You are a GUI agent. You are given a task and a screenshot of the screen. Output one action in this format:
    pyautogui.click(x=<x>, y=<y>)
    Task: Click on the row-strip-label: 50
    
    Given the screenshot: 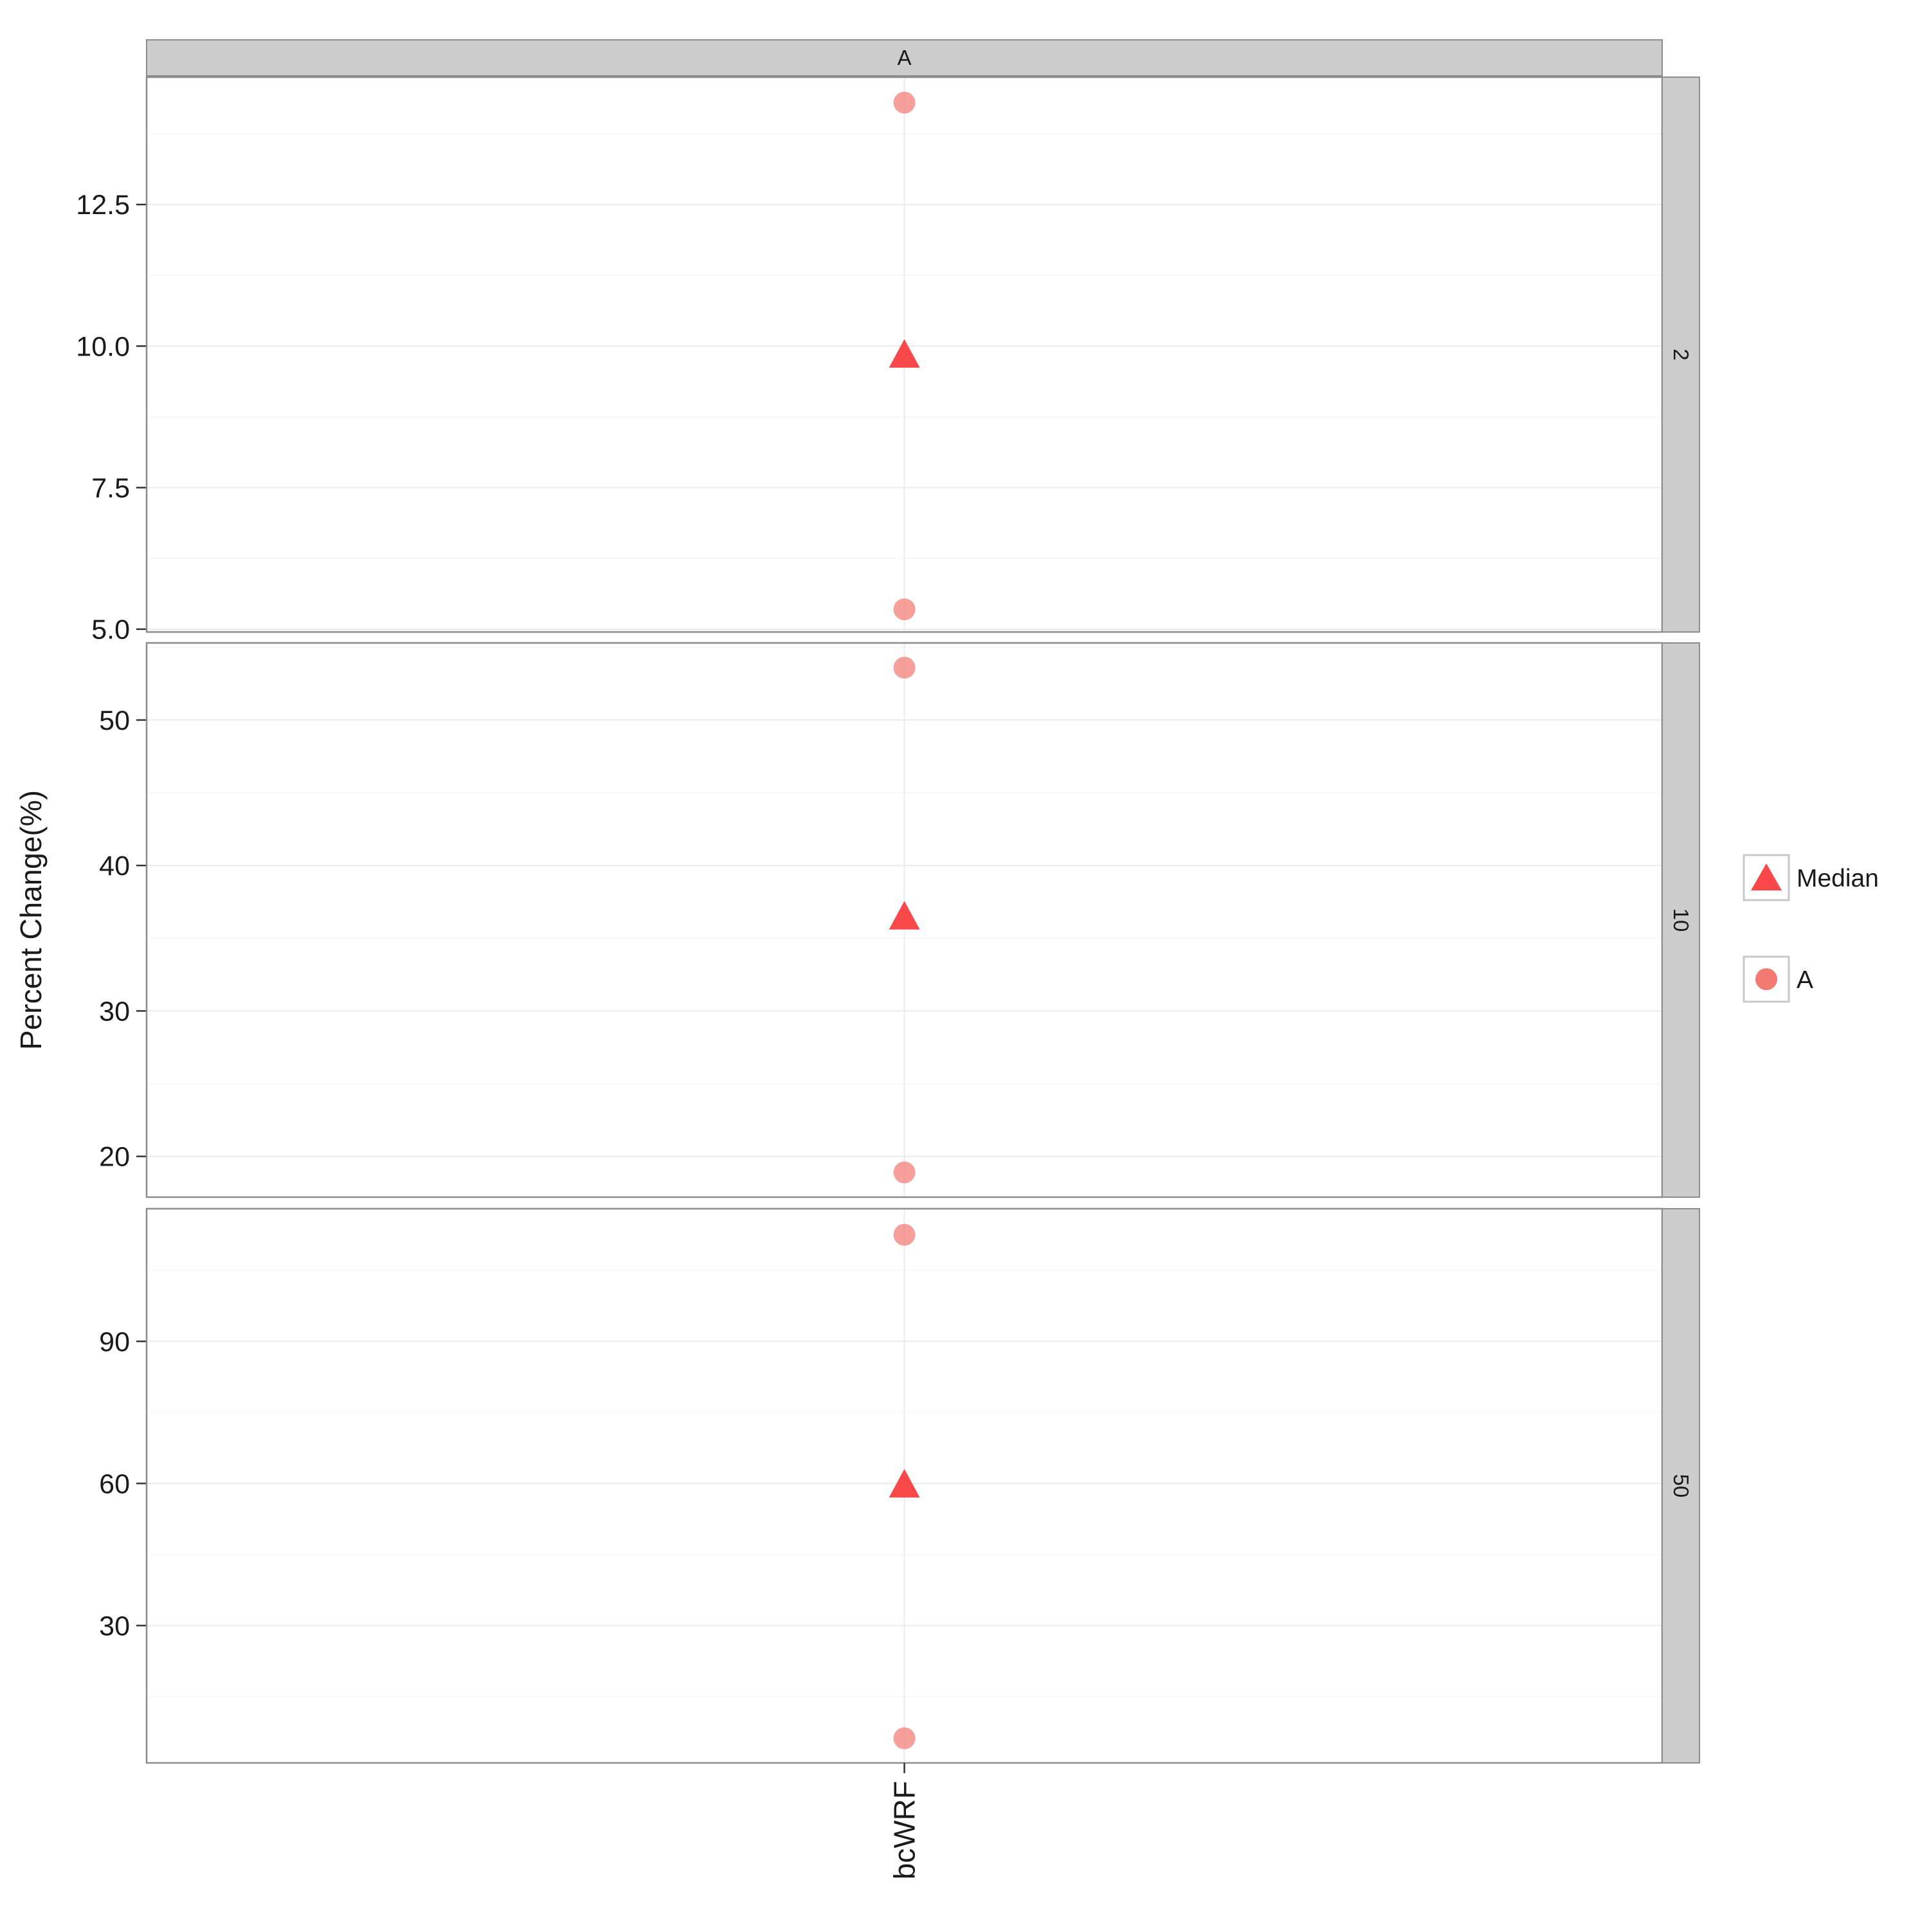 What is the action you would take?
    pyautogui.click(x=1681, y=1486)
    